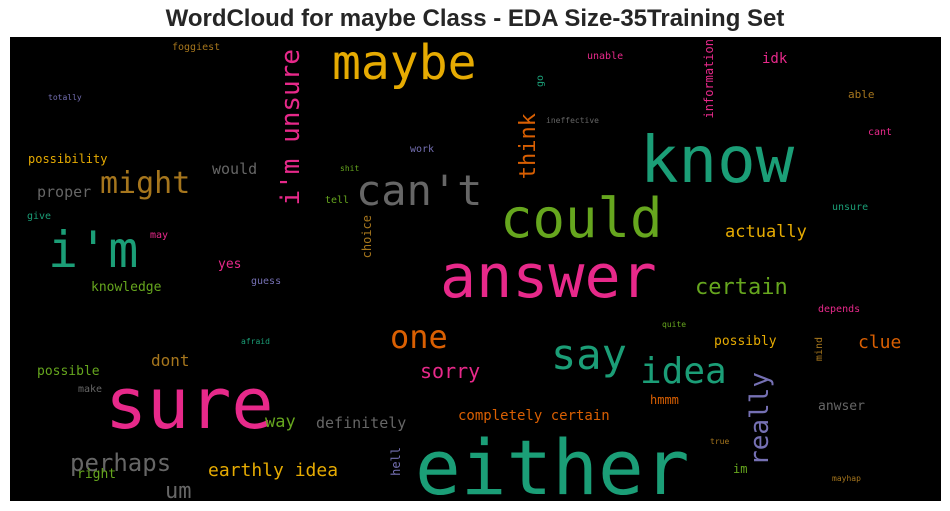 Image resolution: width=950 pixels, height=511 pixels. What do you see at coordinates (145, 183) in the screenshot?
I see `word-might: might` at bounding box center [145, 183].